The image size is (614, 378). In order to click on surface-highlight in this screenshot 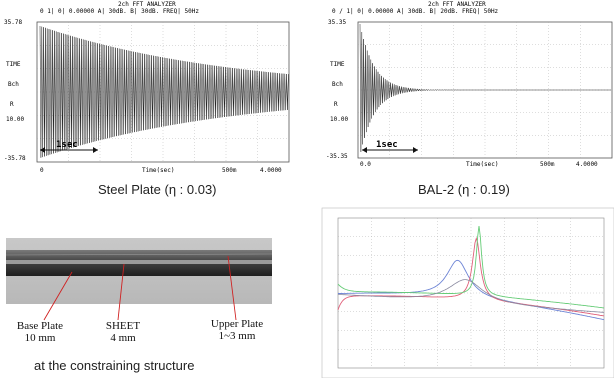, I will do `click(139, 254)`.